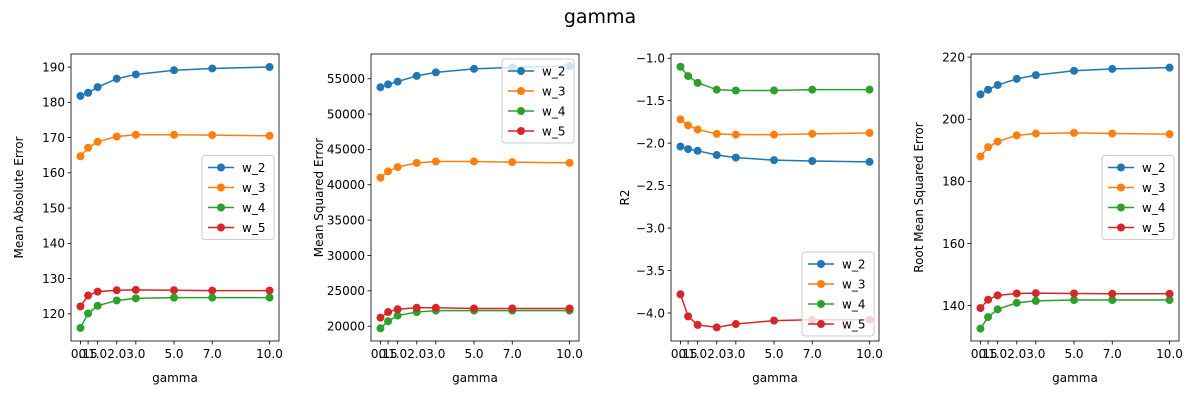 The height and width of the screenshot is (400, 1200). Describe the element at coordinates (650, 186) in the screenshot. I see `y-tick-label: −2.5` at that location.